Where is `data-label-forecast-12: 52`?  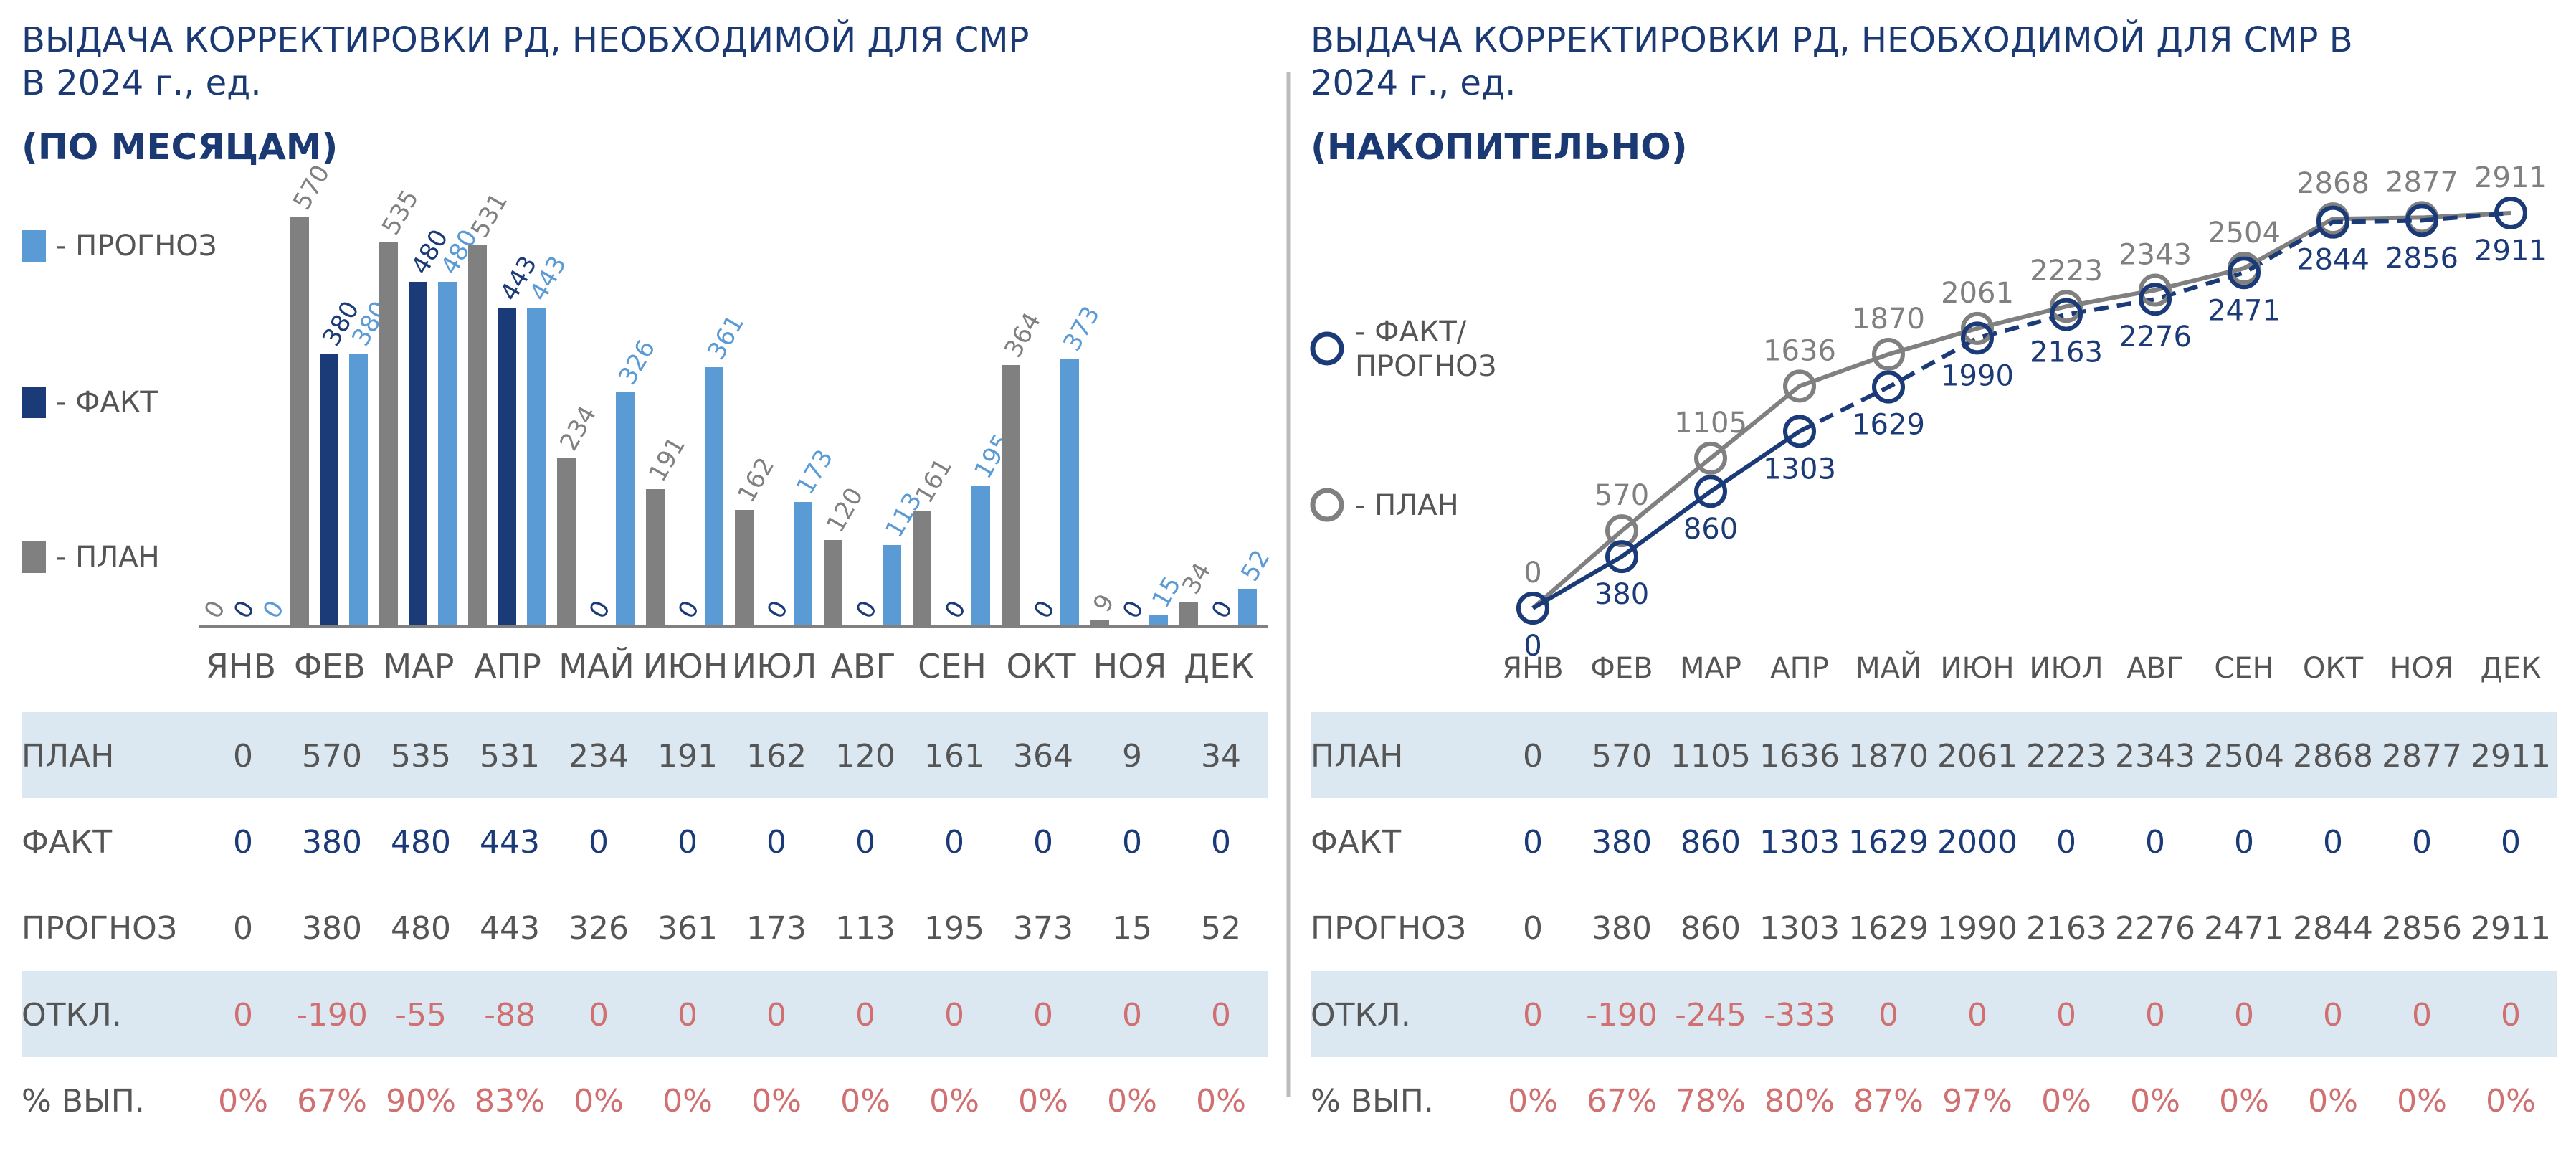
data-label-forecast-12: 52 is located at coordinates (1255, 565).